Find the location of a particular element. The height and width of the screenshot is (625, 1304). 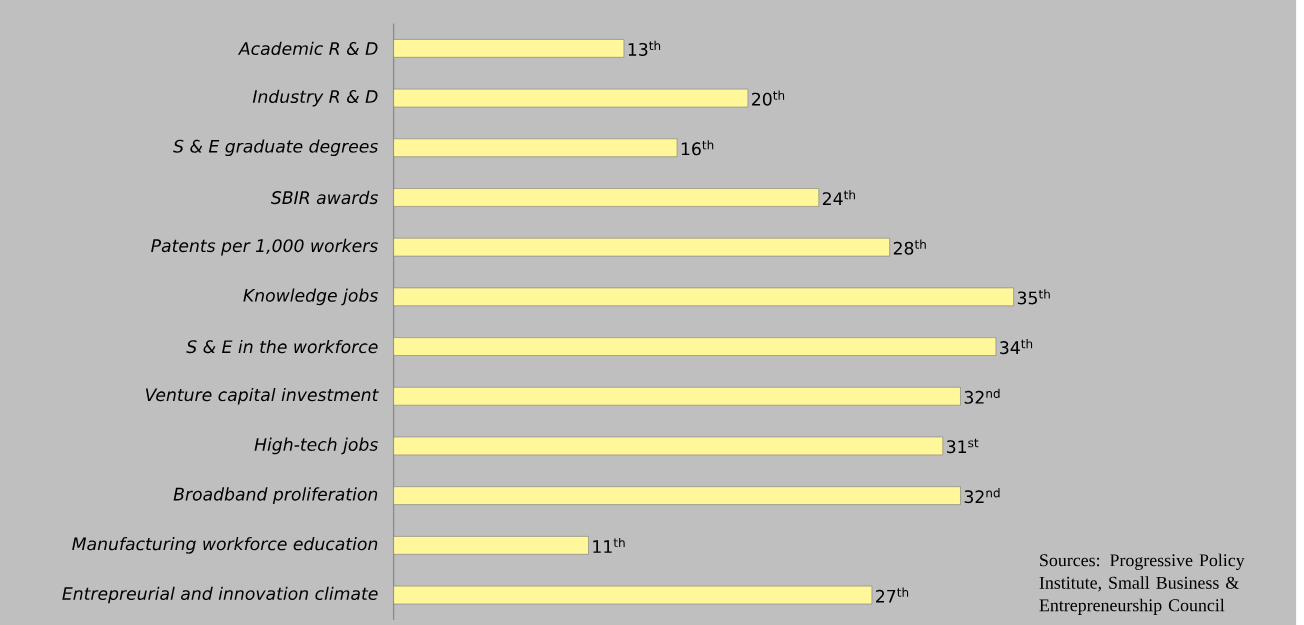

source-note: Sources: Progressive Policy Institute, Small Business & Entrepreneurship Council is located at coordinates (1142, 584).